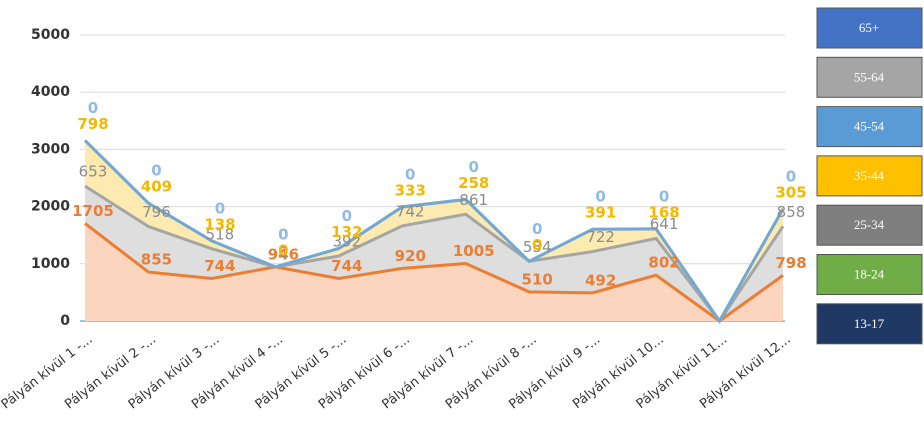 This screenshot has height=435, width=924. What do you see at coordinates (219, 224) in the screenshot?
I see `data-label: 138` at bounding box center [219, 224].